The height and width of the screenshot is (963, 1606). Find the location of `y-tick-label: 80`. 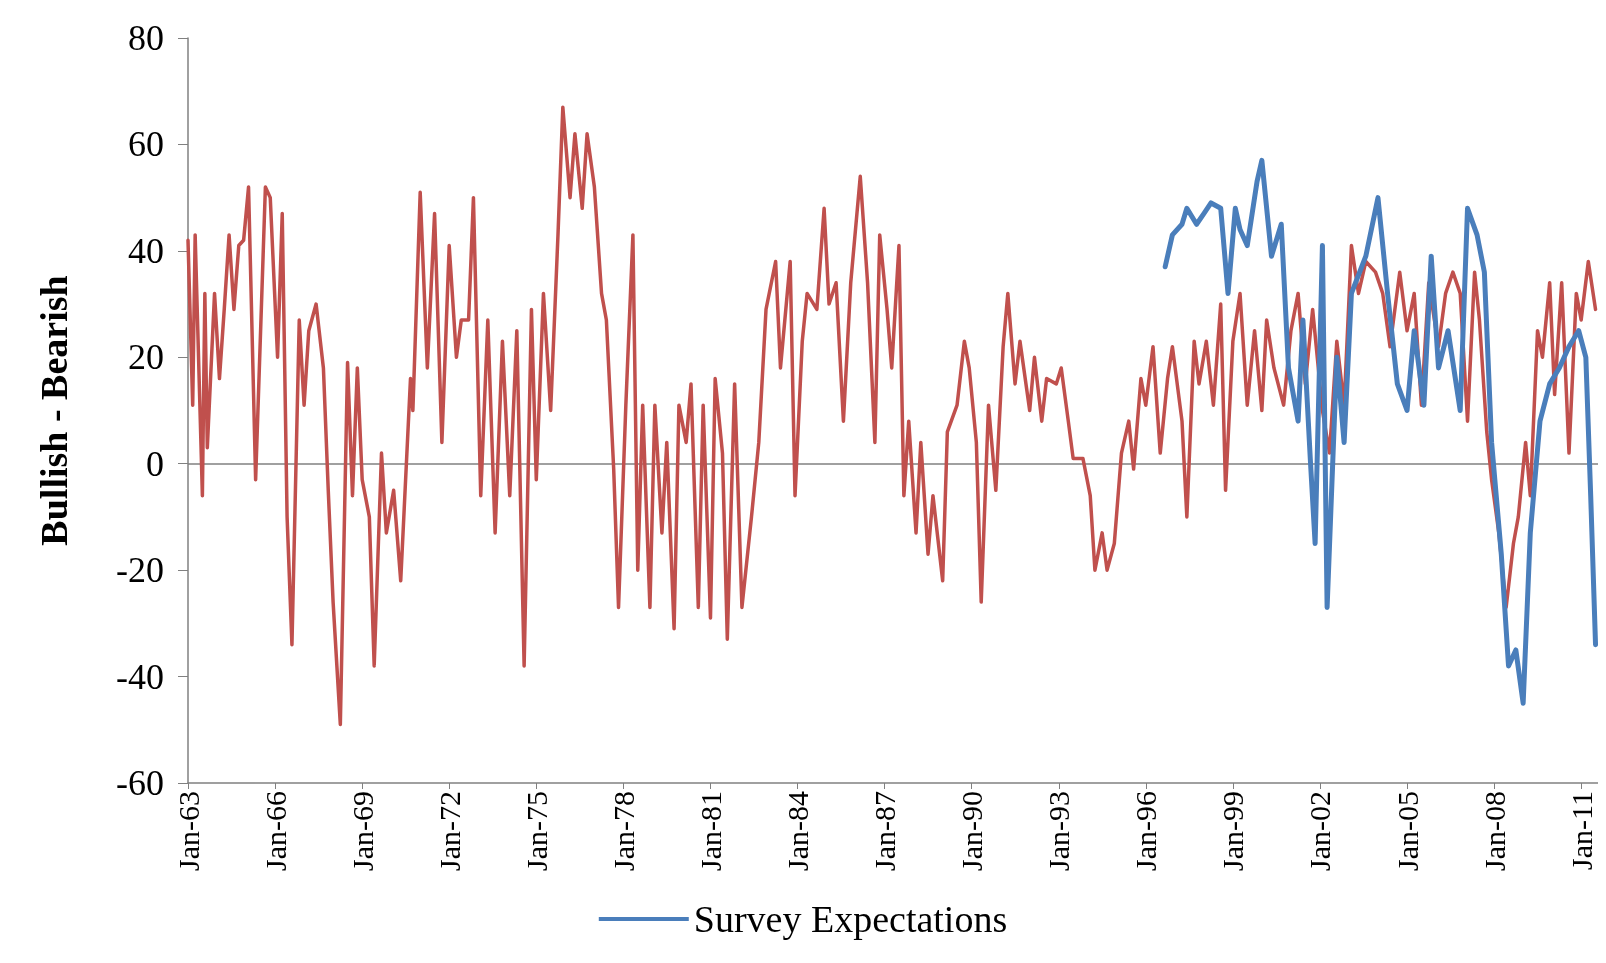

y-tick-label: 80 is located at coordinates (146, 38).